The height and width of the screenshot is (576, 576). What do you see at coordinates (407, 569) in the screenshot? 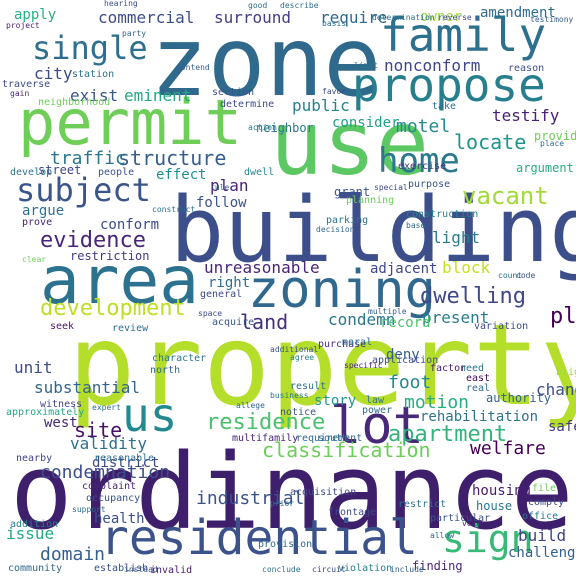
I see `word-office: include` at bounding box center [407, 569].